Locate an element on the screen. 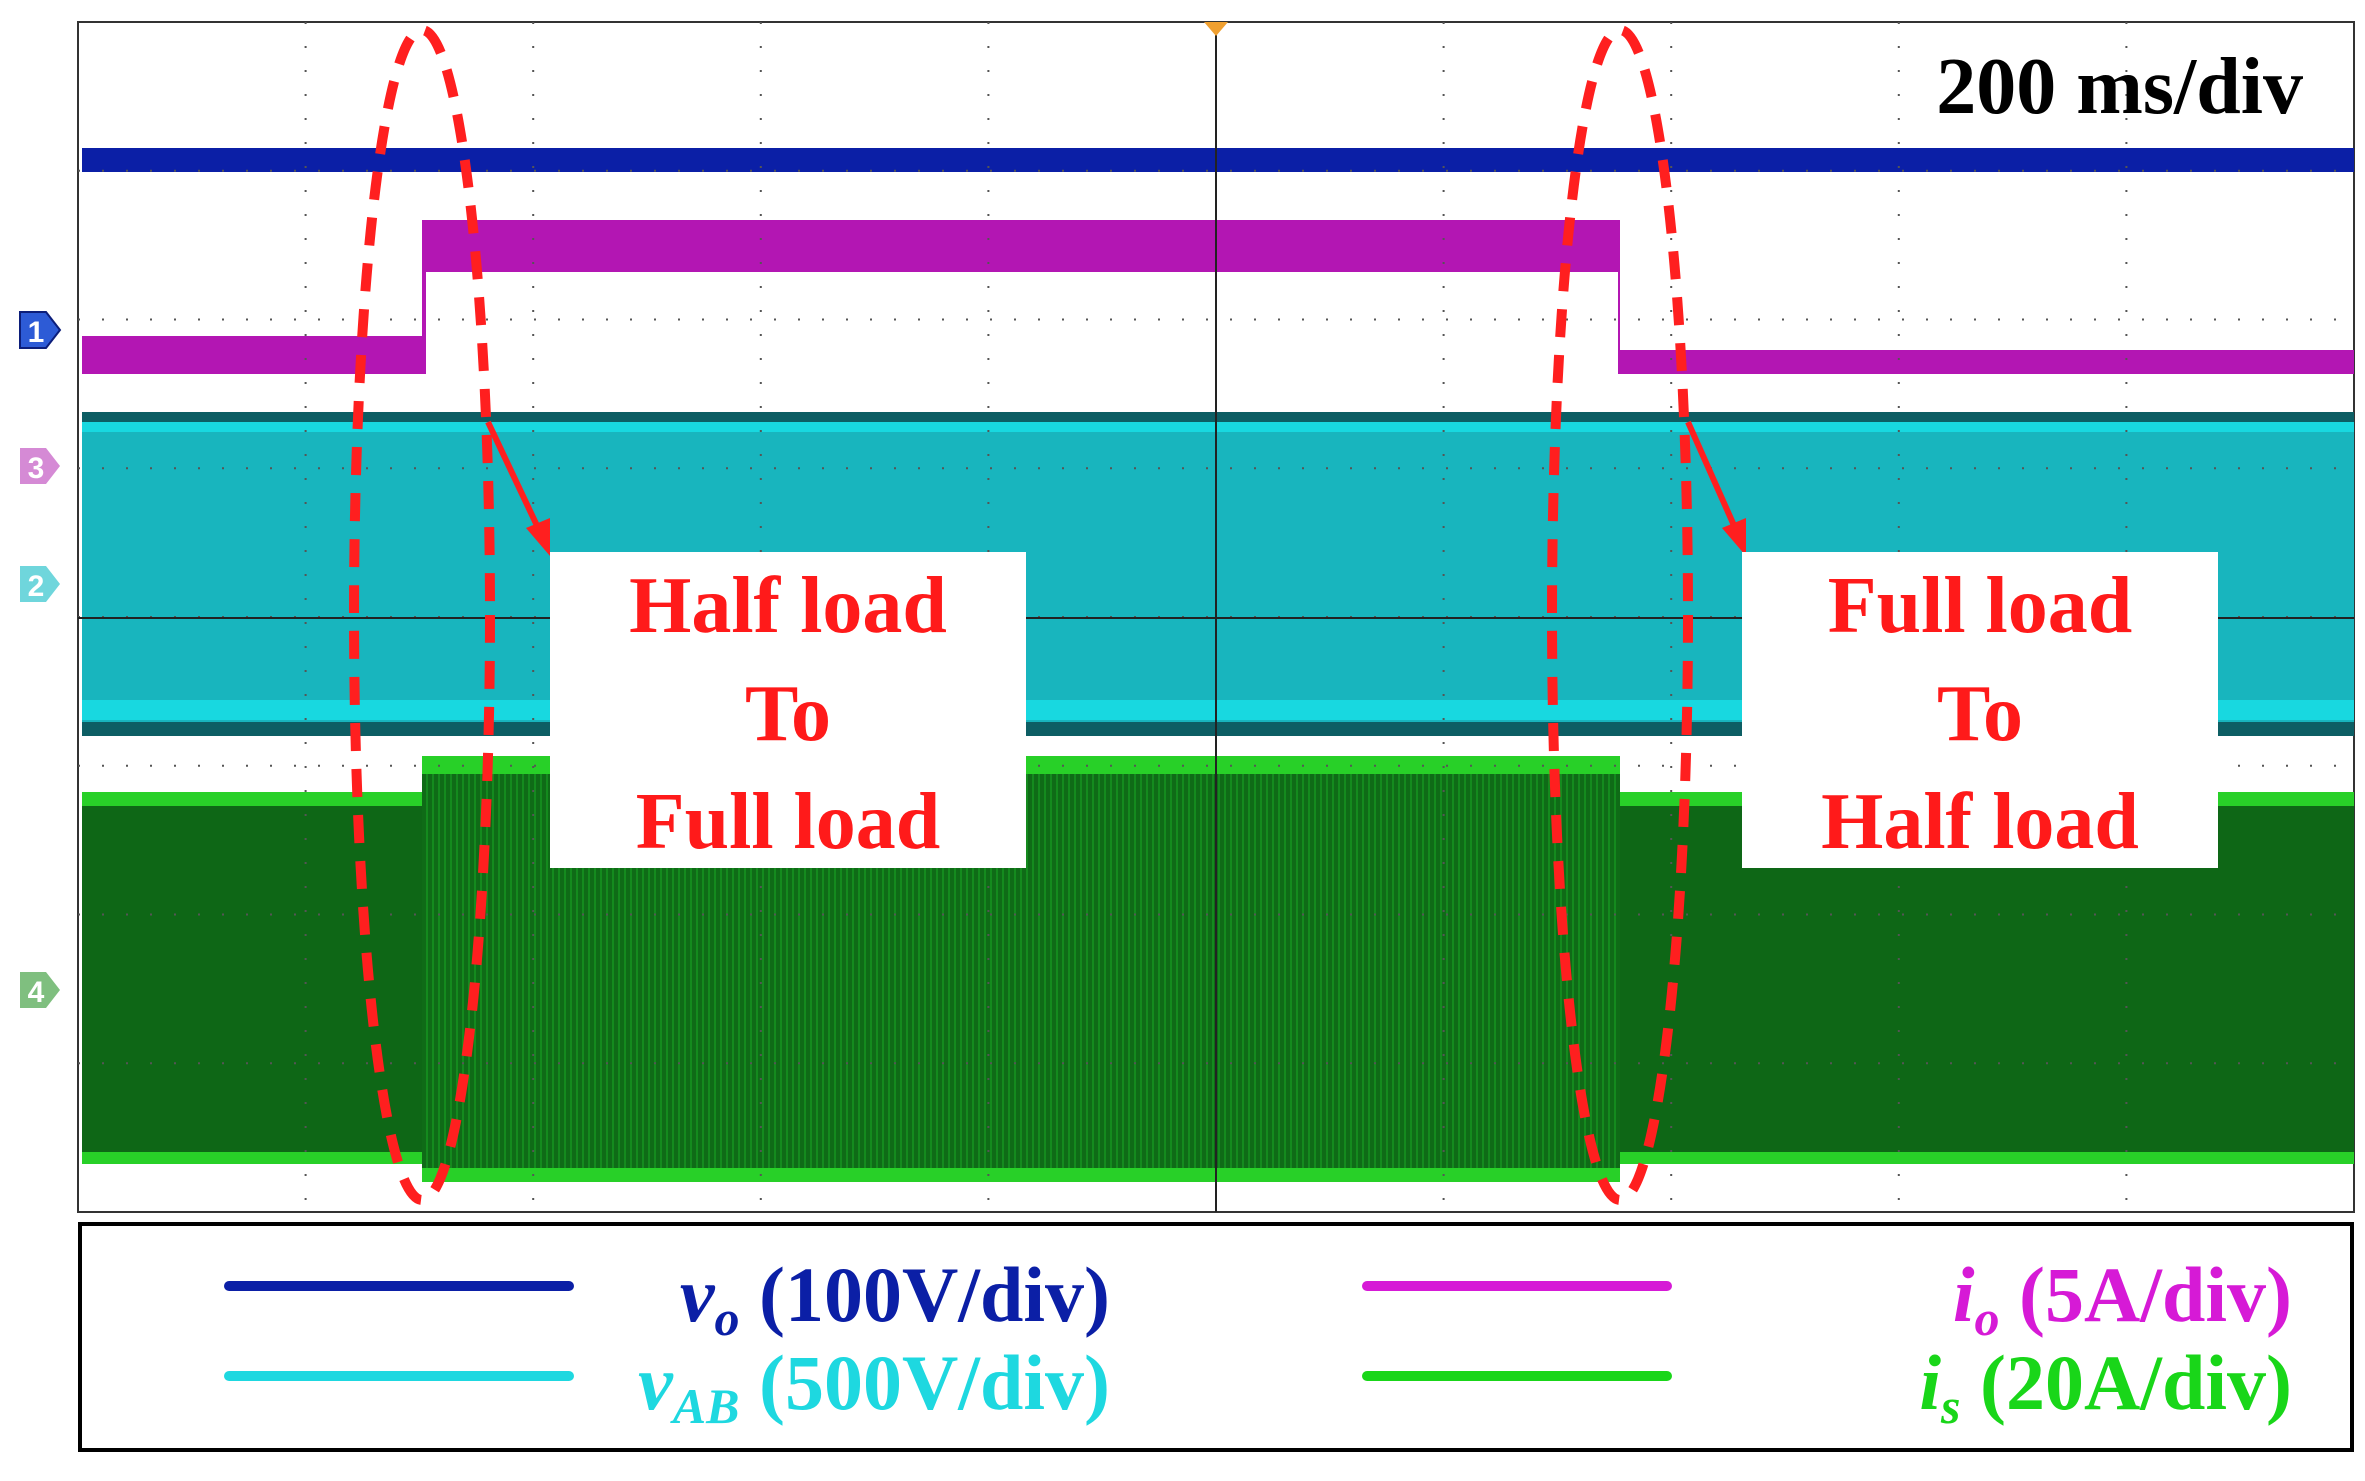 Image resolution: width=2365 pixels, height=1481 pixels. svg-text: 4 is located at coordinates (36, 992).